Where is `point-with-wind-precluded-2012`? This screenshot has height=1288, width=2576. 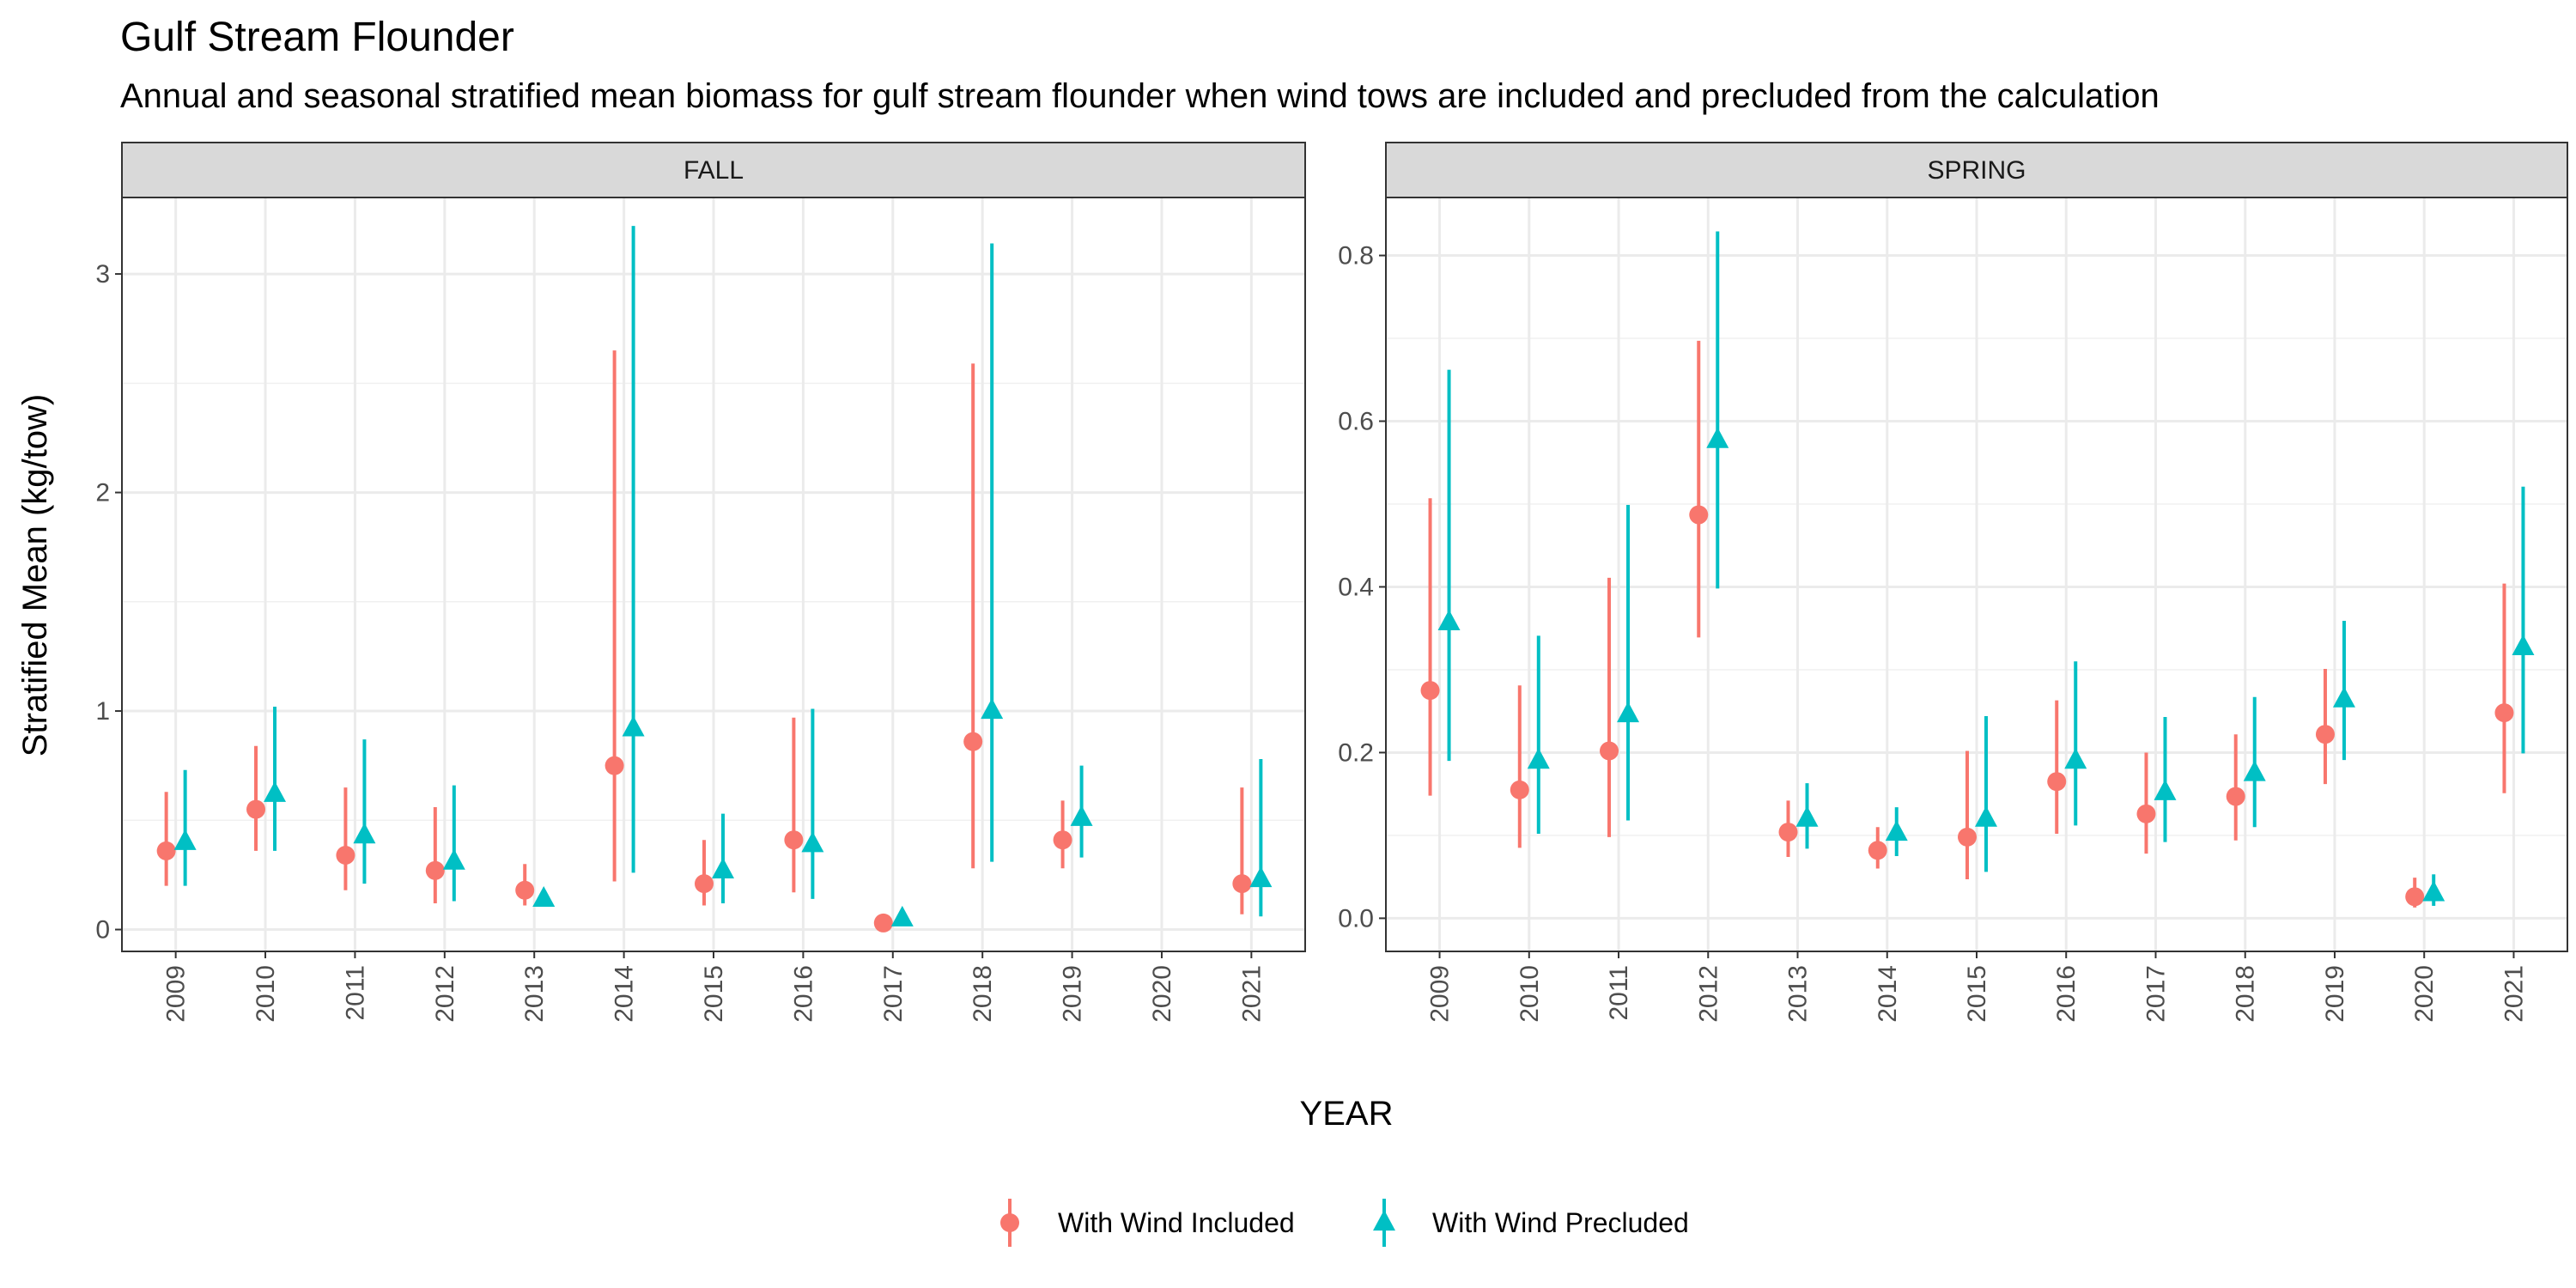
point-with-wind-precluded-2012 is located at coordinates (1718, 438).